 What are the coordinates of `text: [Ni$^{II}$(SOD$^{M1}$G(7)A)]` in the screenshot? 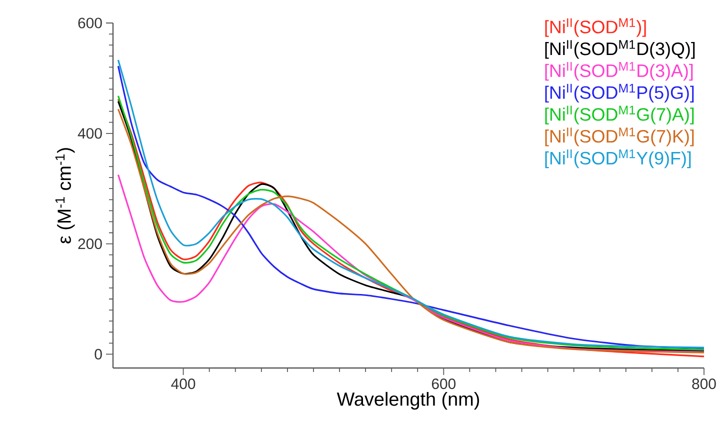 It's located at (619, 115).